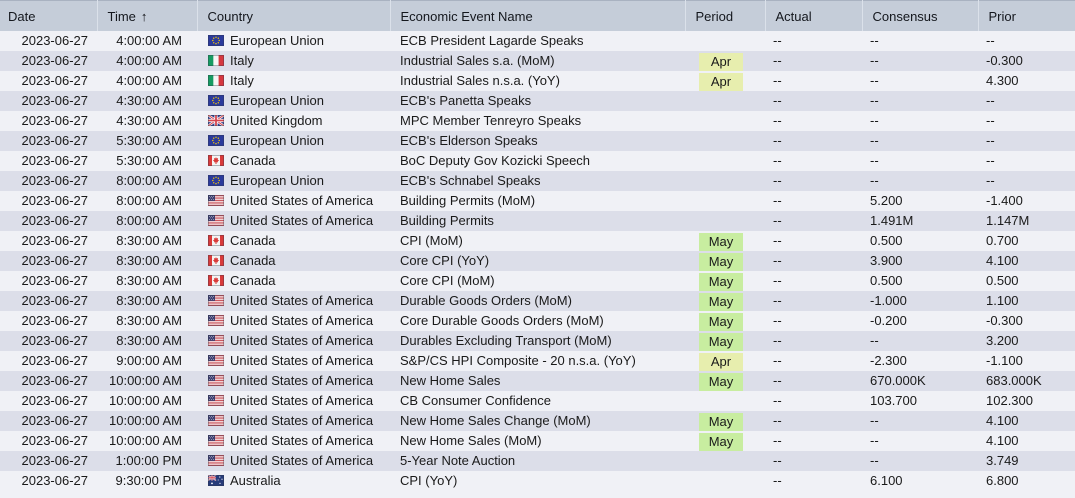 Image resolution: width=1075 pixels, height=498 pixels. Describe the element at coordinates (294, 15) in the screenshot. I see `column-header-country: Country` at that location.